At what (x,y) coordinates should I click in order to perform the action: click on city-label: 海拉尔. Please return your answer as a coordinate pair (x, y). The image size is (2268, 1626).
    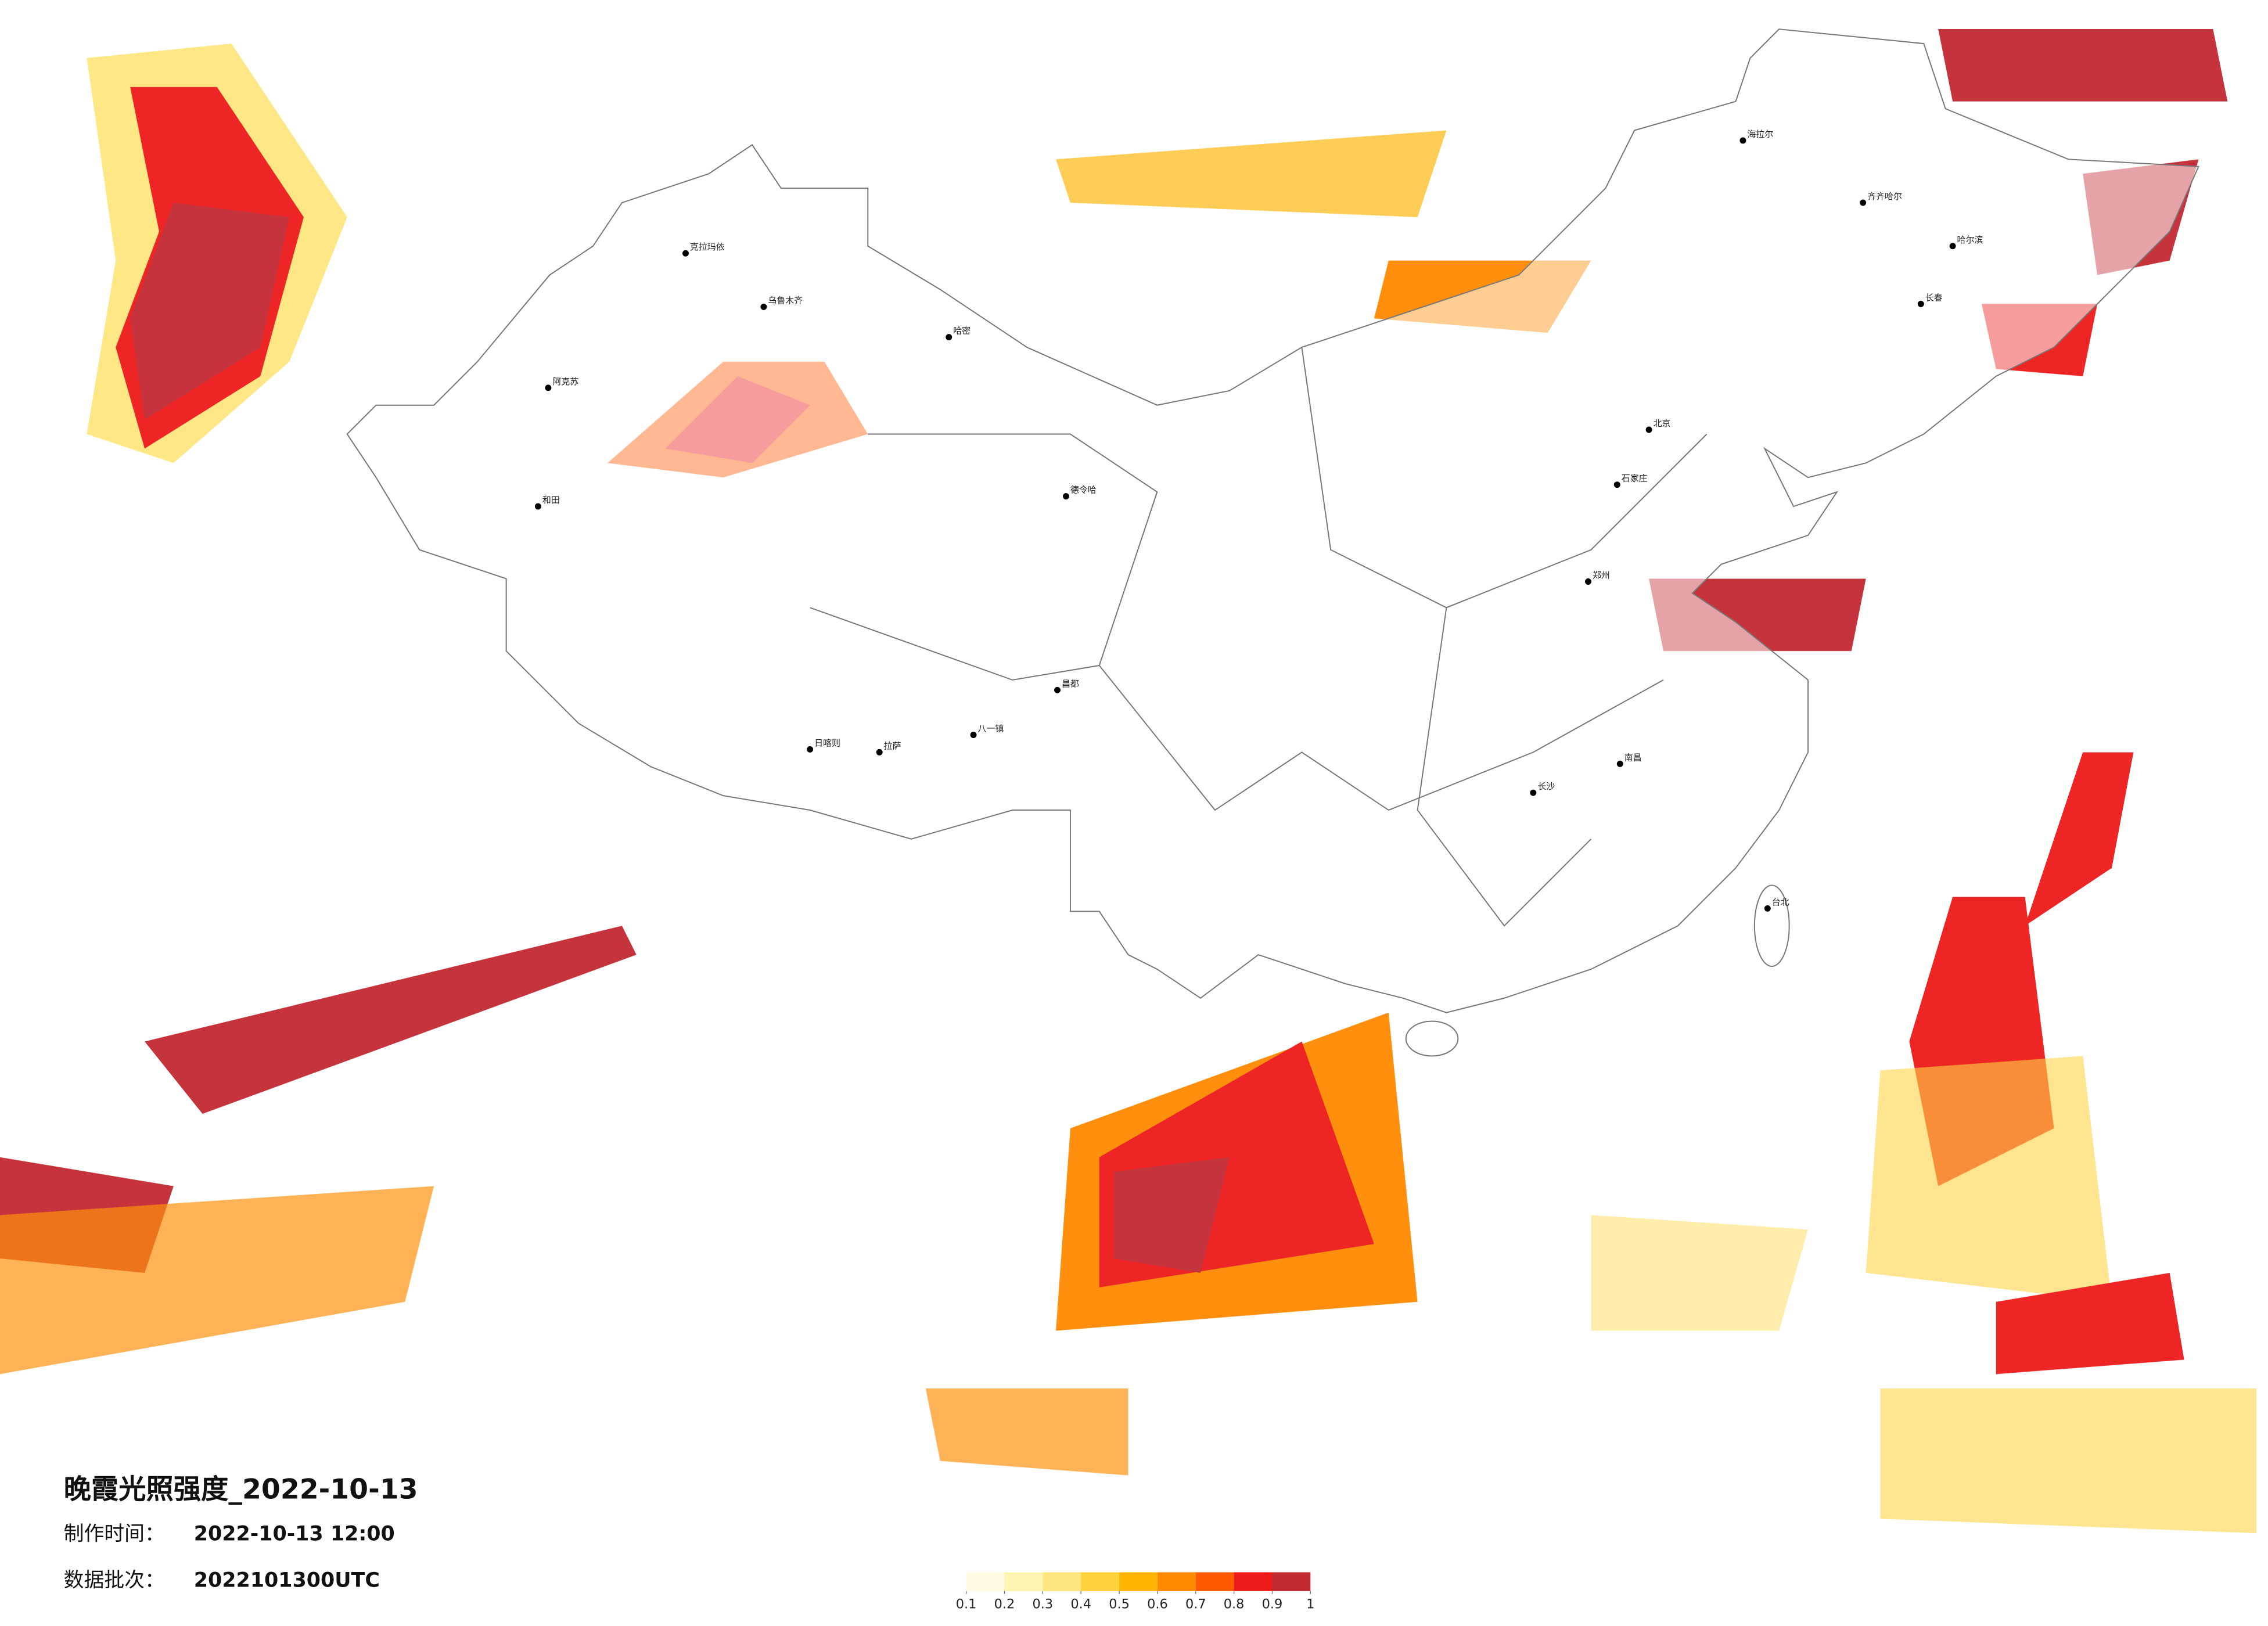
    Looking at the image, I should click on (1760, 134).